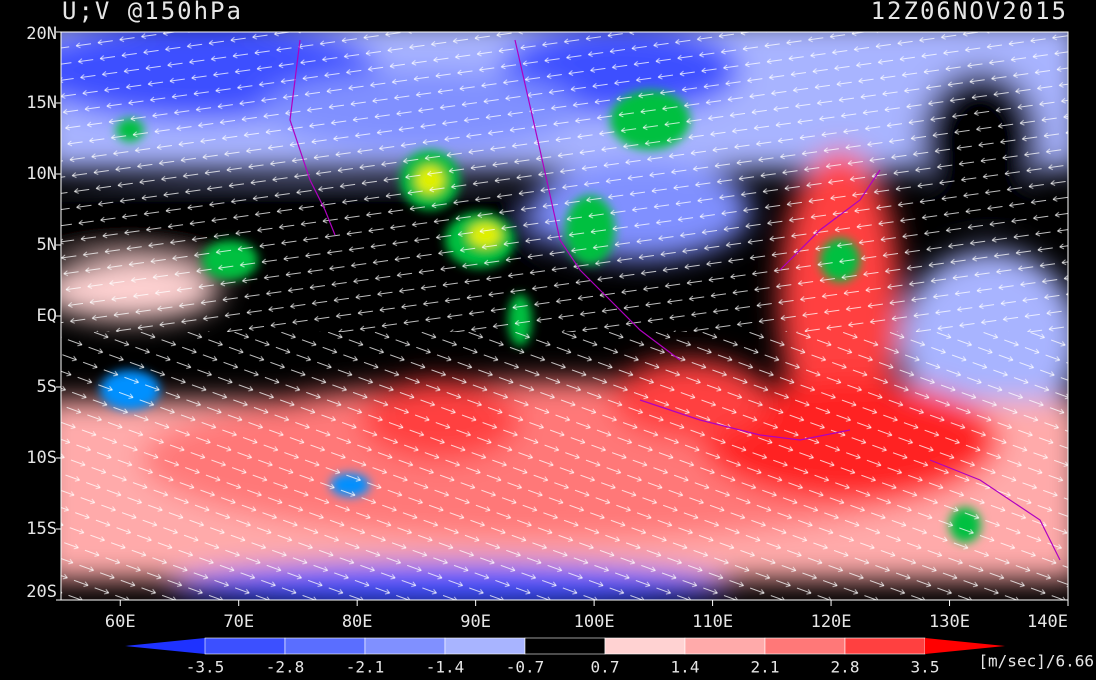  I want to click on y-tick-label: 15S, so click(41, 529).